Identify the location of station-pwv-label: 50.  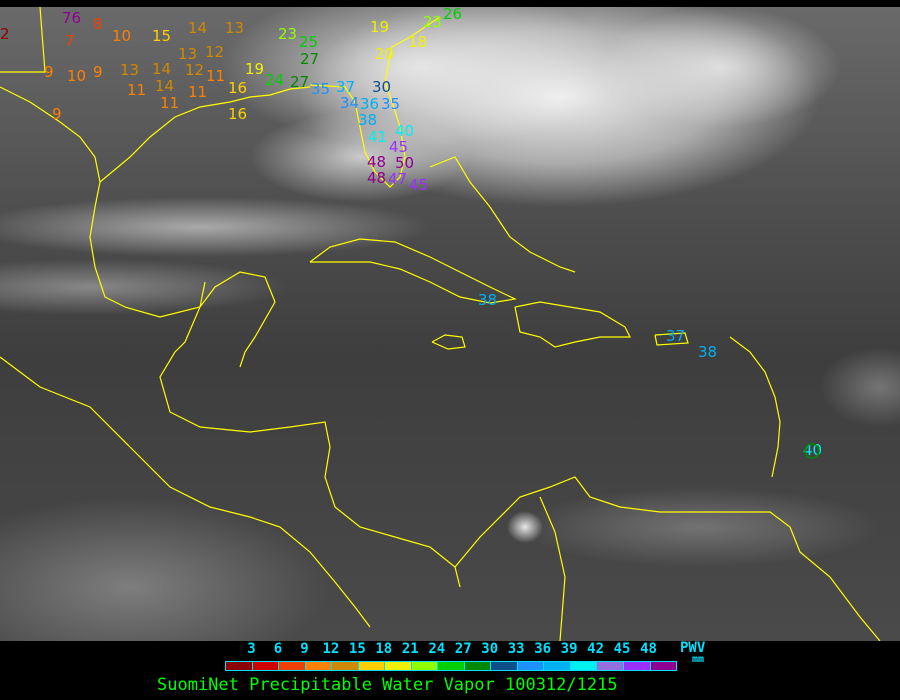
(405, 163).